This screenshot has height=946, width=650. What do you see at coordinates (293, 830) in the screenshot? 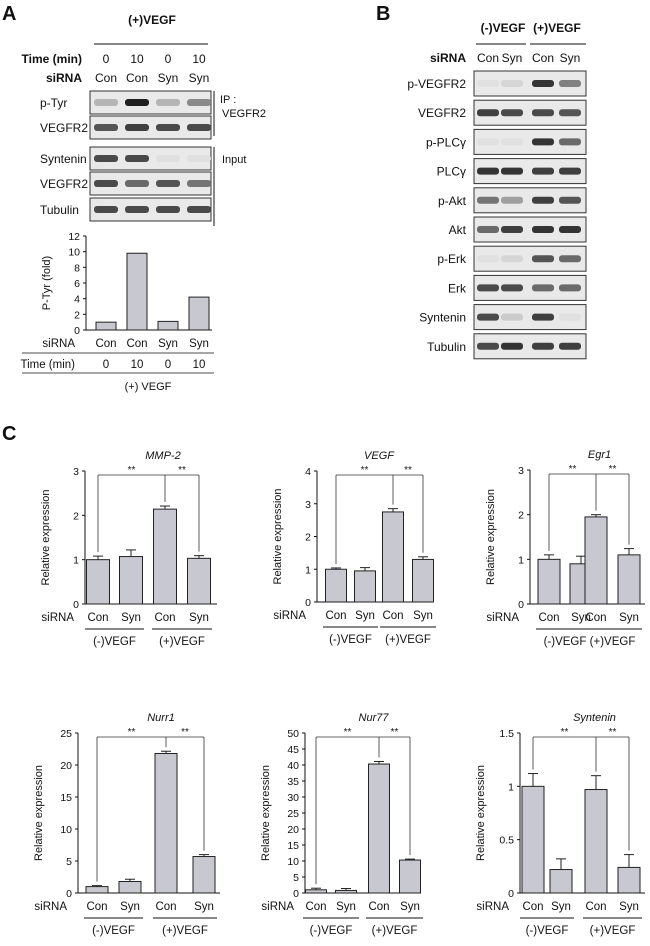
I see `y-tick-label: 20` at bounding box center [293, 830].